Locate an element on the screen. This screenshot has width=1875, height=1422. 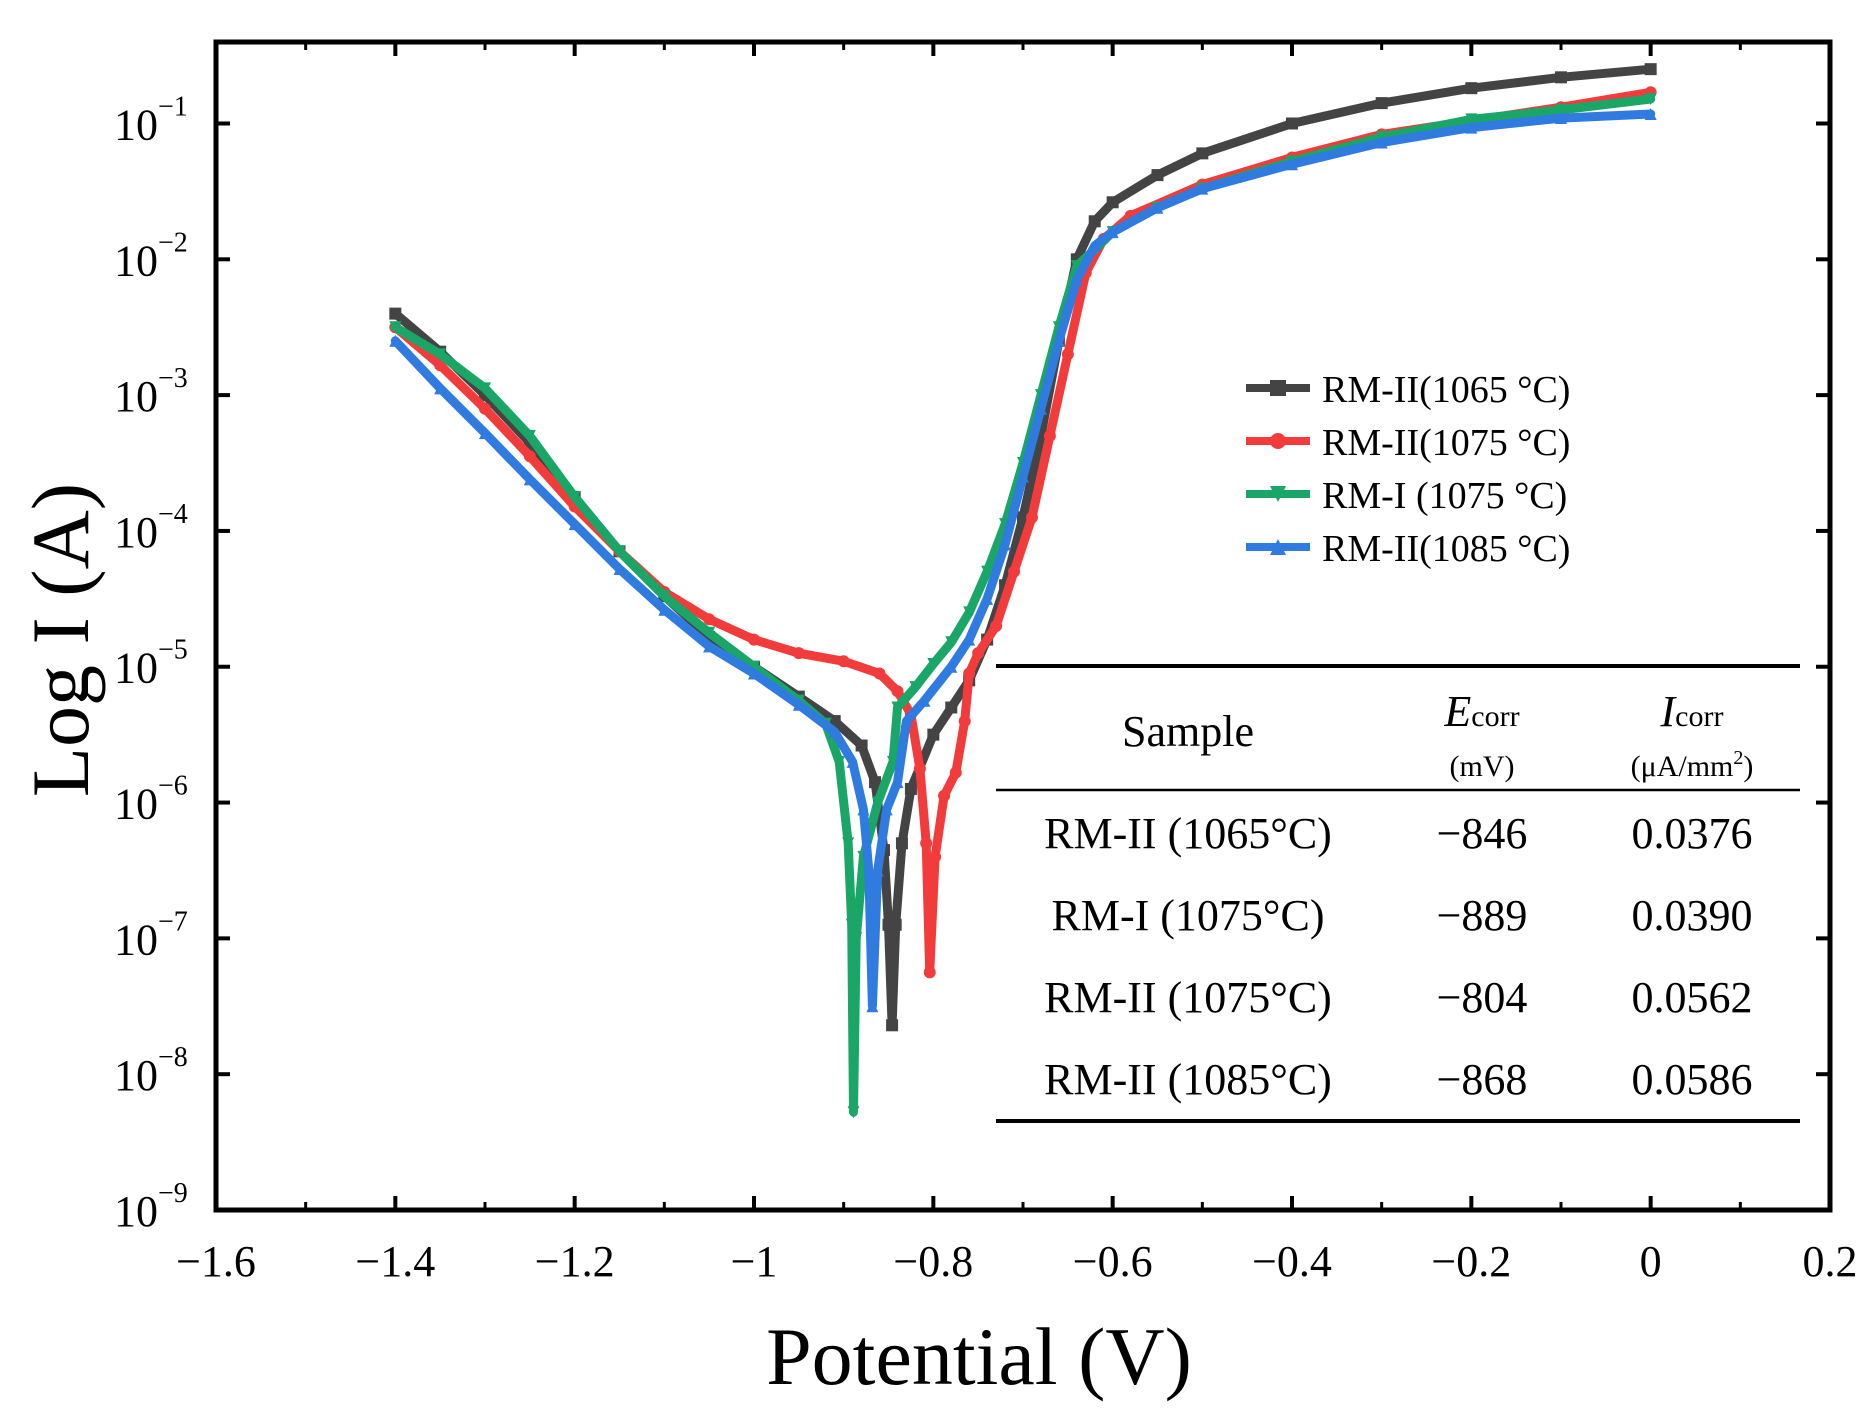
y-tick-label: 10 −1 is located at coordinates (151, 120).